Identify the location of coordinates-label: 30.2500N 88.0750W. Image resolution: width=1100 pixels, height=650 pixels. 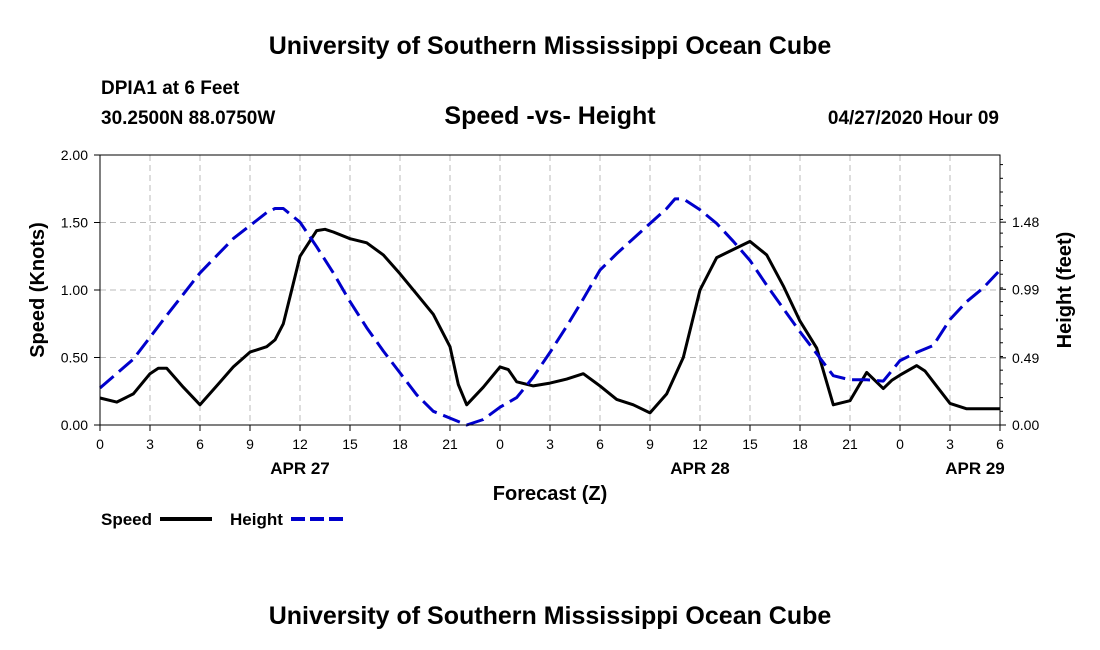
(188, 118).